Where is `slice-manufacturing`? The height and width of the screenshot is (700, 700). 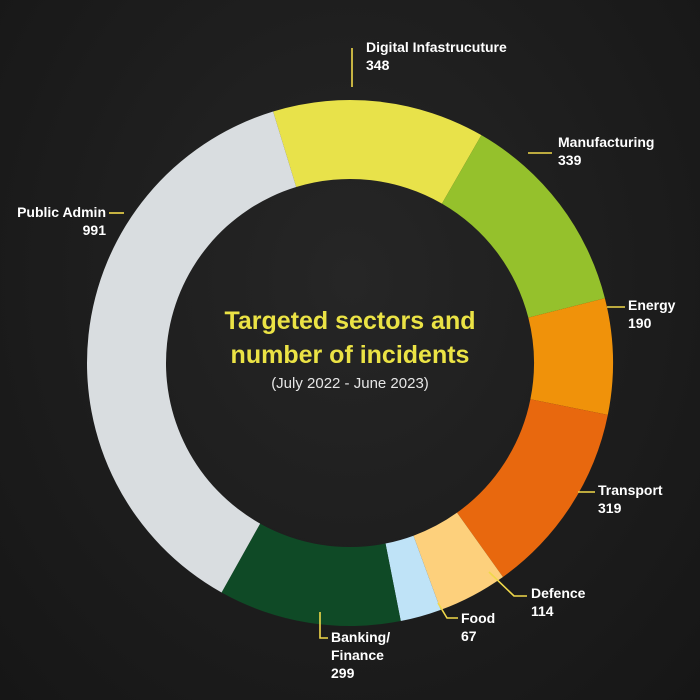
slice-manufacturing is located at coordinates (523, 226).